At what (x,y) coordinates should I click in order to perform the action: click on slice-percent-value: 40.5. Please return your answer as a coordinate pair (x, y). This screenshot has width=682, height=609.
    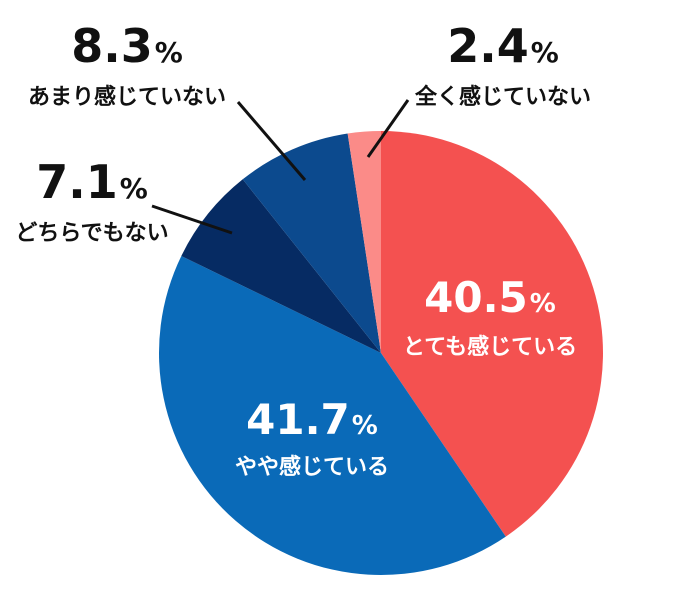
    Looking at the image, I should click on (476, 297).